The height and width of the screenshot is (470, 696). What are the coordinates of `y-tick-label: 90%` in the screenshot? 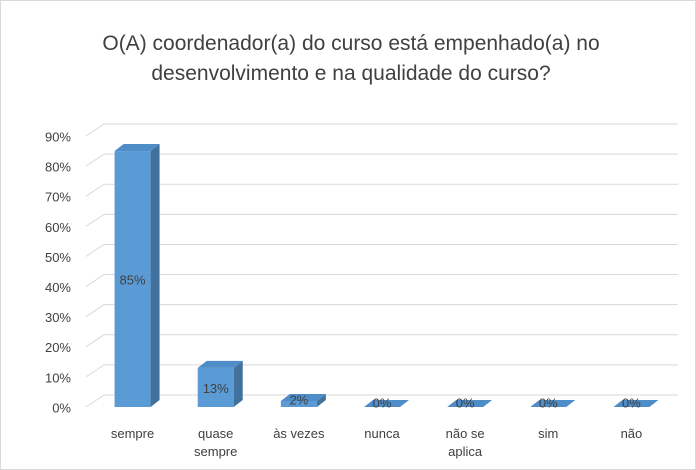 It's located at (58, 136).